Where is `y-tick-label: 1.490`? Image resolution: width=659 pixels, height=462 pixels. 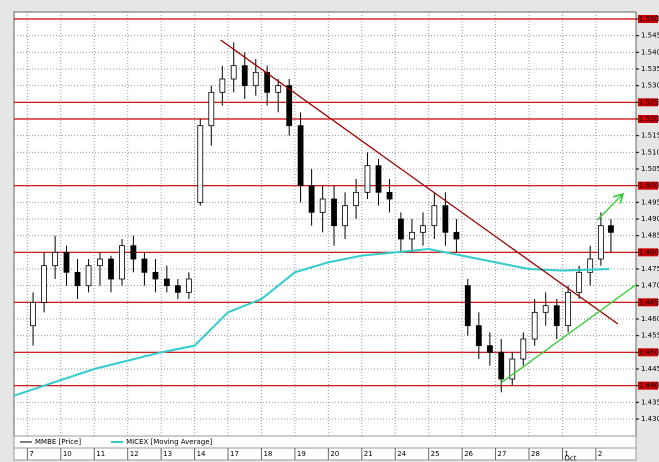 y-tick-label: 1.490 is located at coordinates (650, 219).